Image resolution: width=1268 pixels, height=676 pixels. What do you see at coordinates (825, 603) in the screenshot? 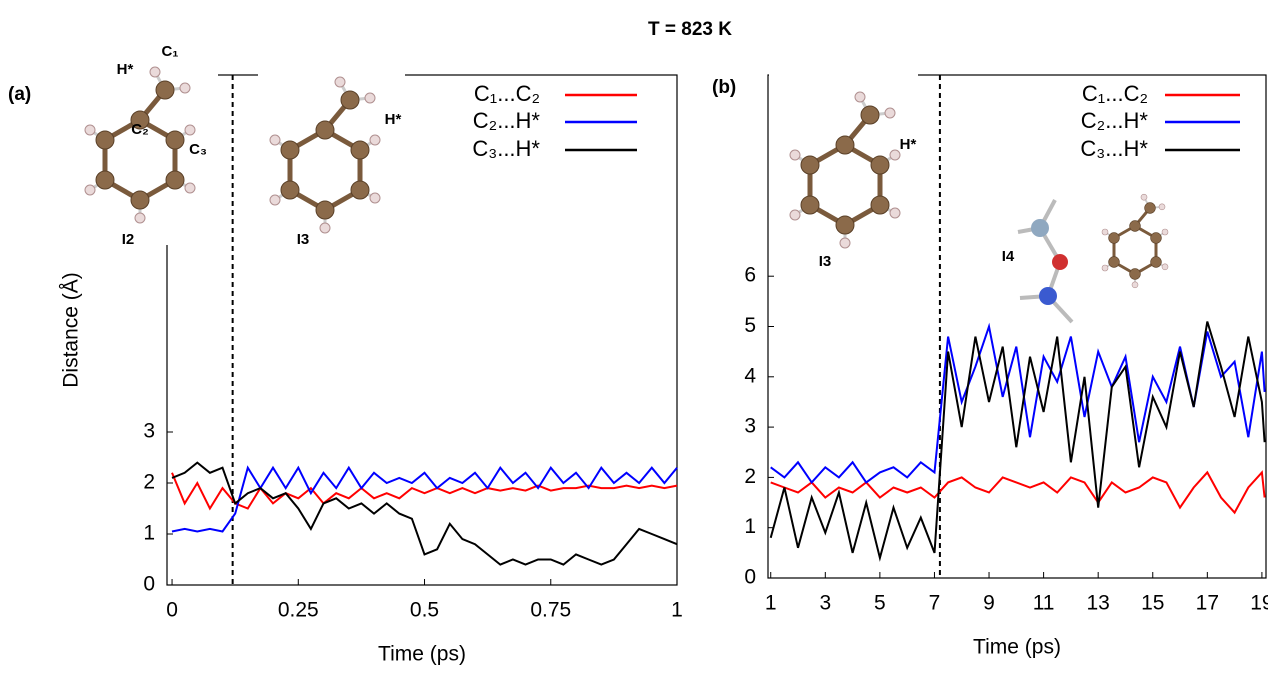
I see `x-tick-label: 3` at bounding box center [825, 603].